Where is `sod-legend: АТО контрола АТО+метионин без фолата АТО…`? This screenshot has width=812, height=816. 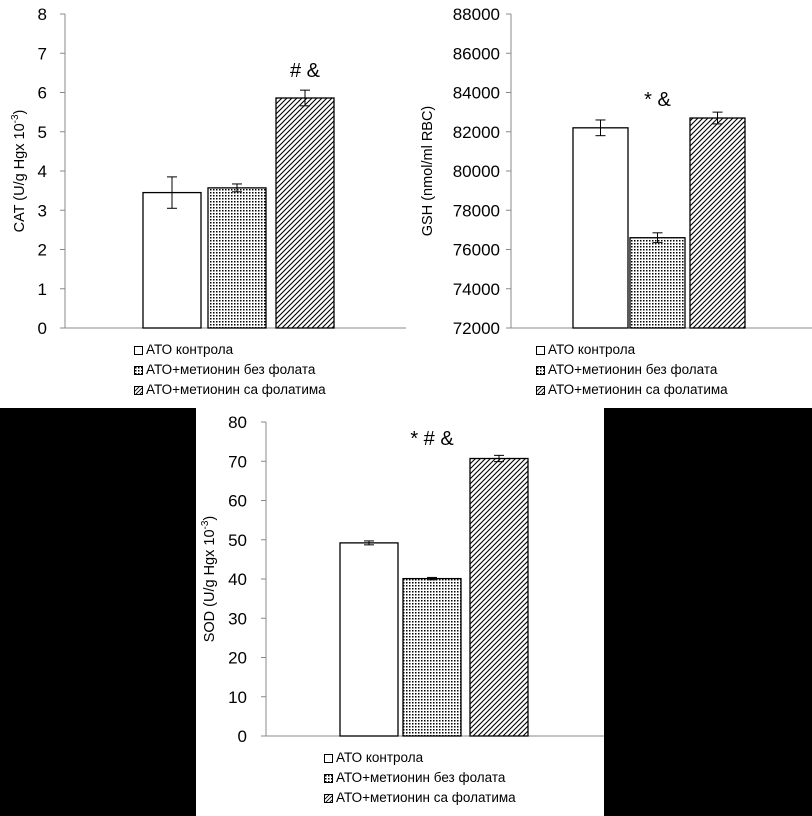 sod-legend: АТО контрола АТО+метионин без фолата АТО… is located at coordinates (420, 778).